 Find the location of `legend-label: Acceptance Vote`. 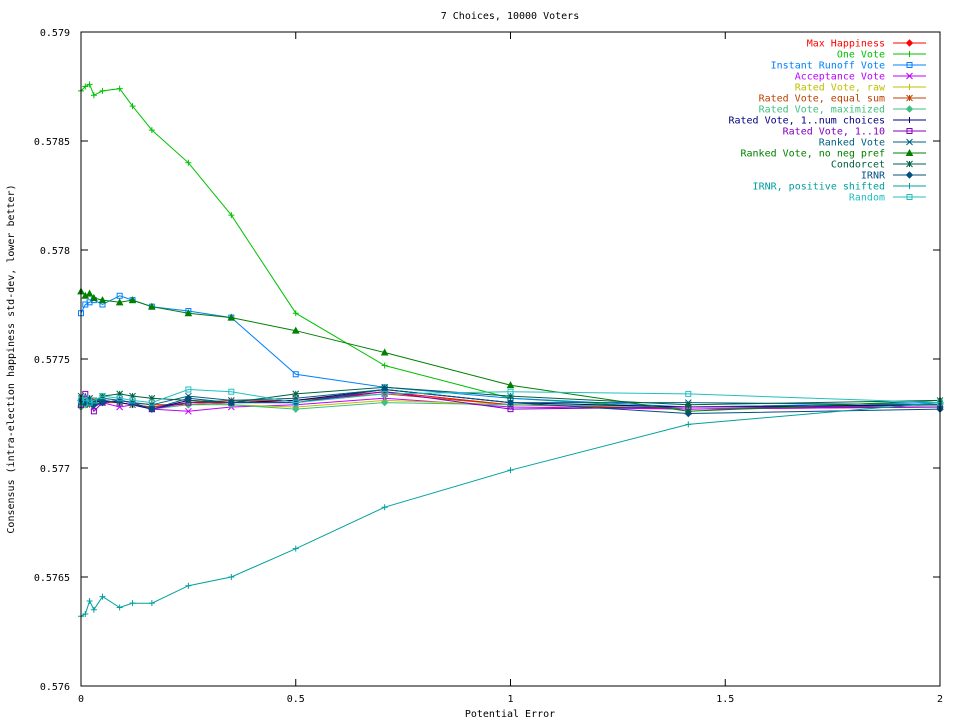

legend-label: Acceptance Vote is located at coordinates (840, 77).